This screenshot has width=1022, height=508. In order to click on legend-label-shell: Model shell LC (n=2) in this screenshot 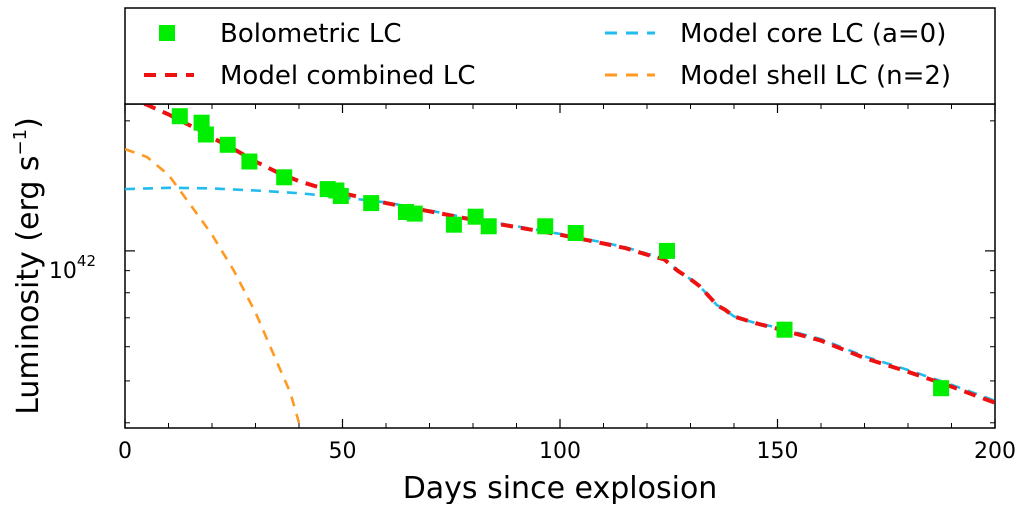, I will do `click(815, 76)`.